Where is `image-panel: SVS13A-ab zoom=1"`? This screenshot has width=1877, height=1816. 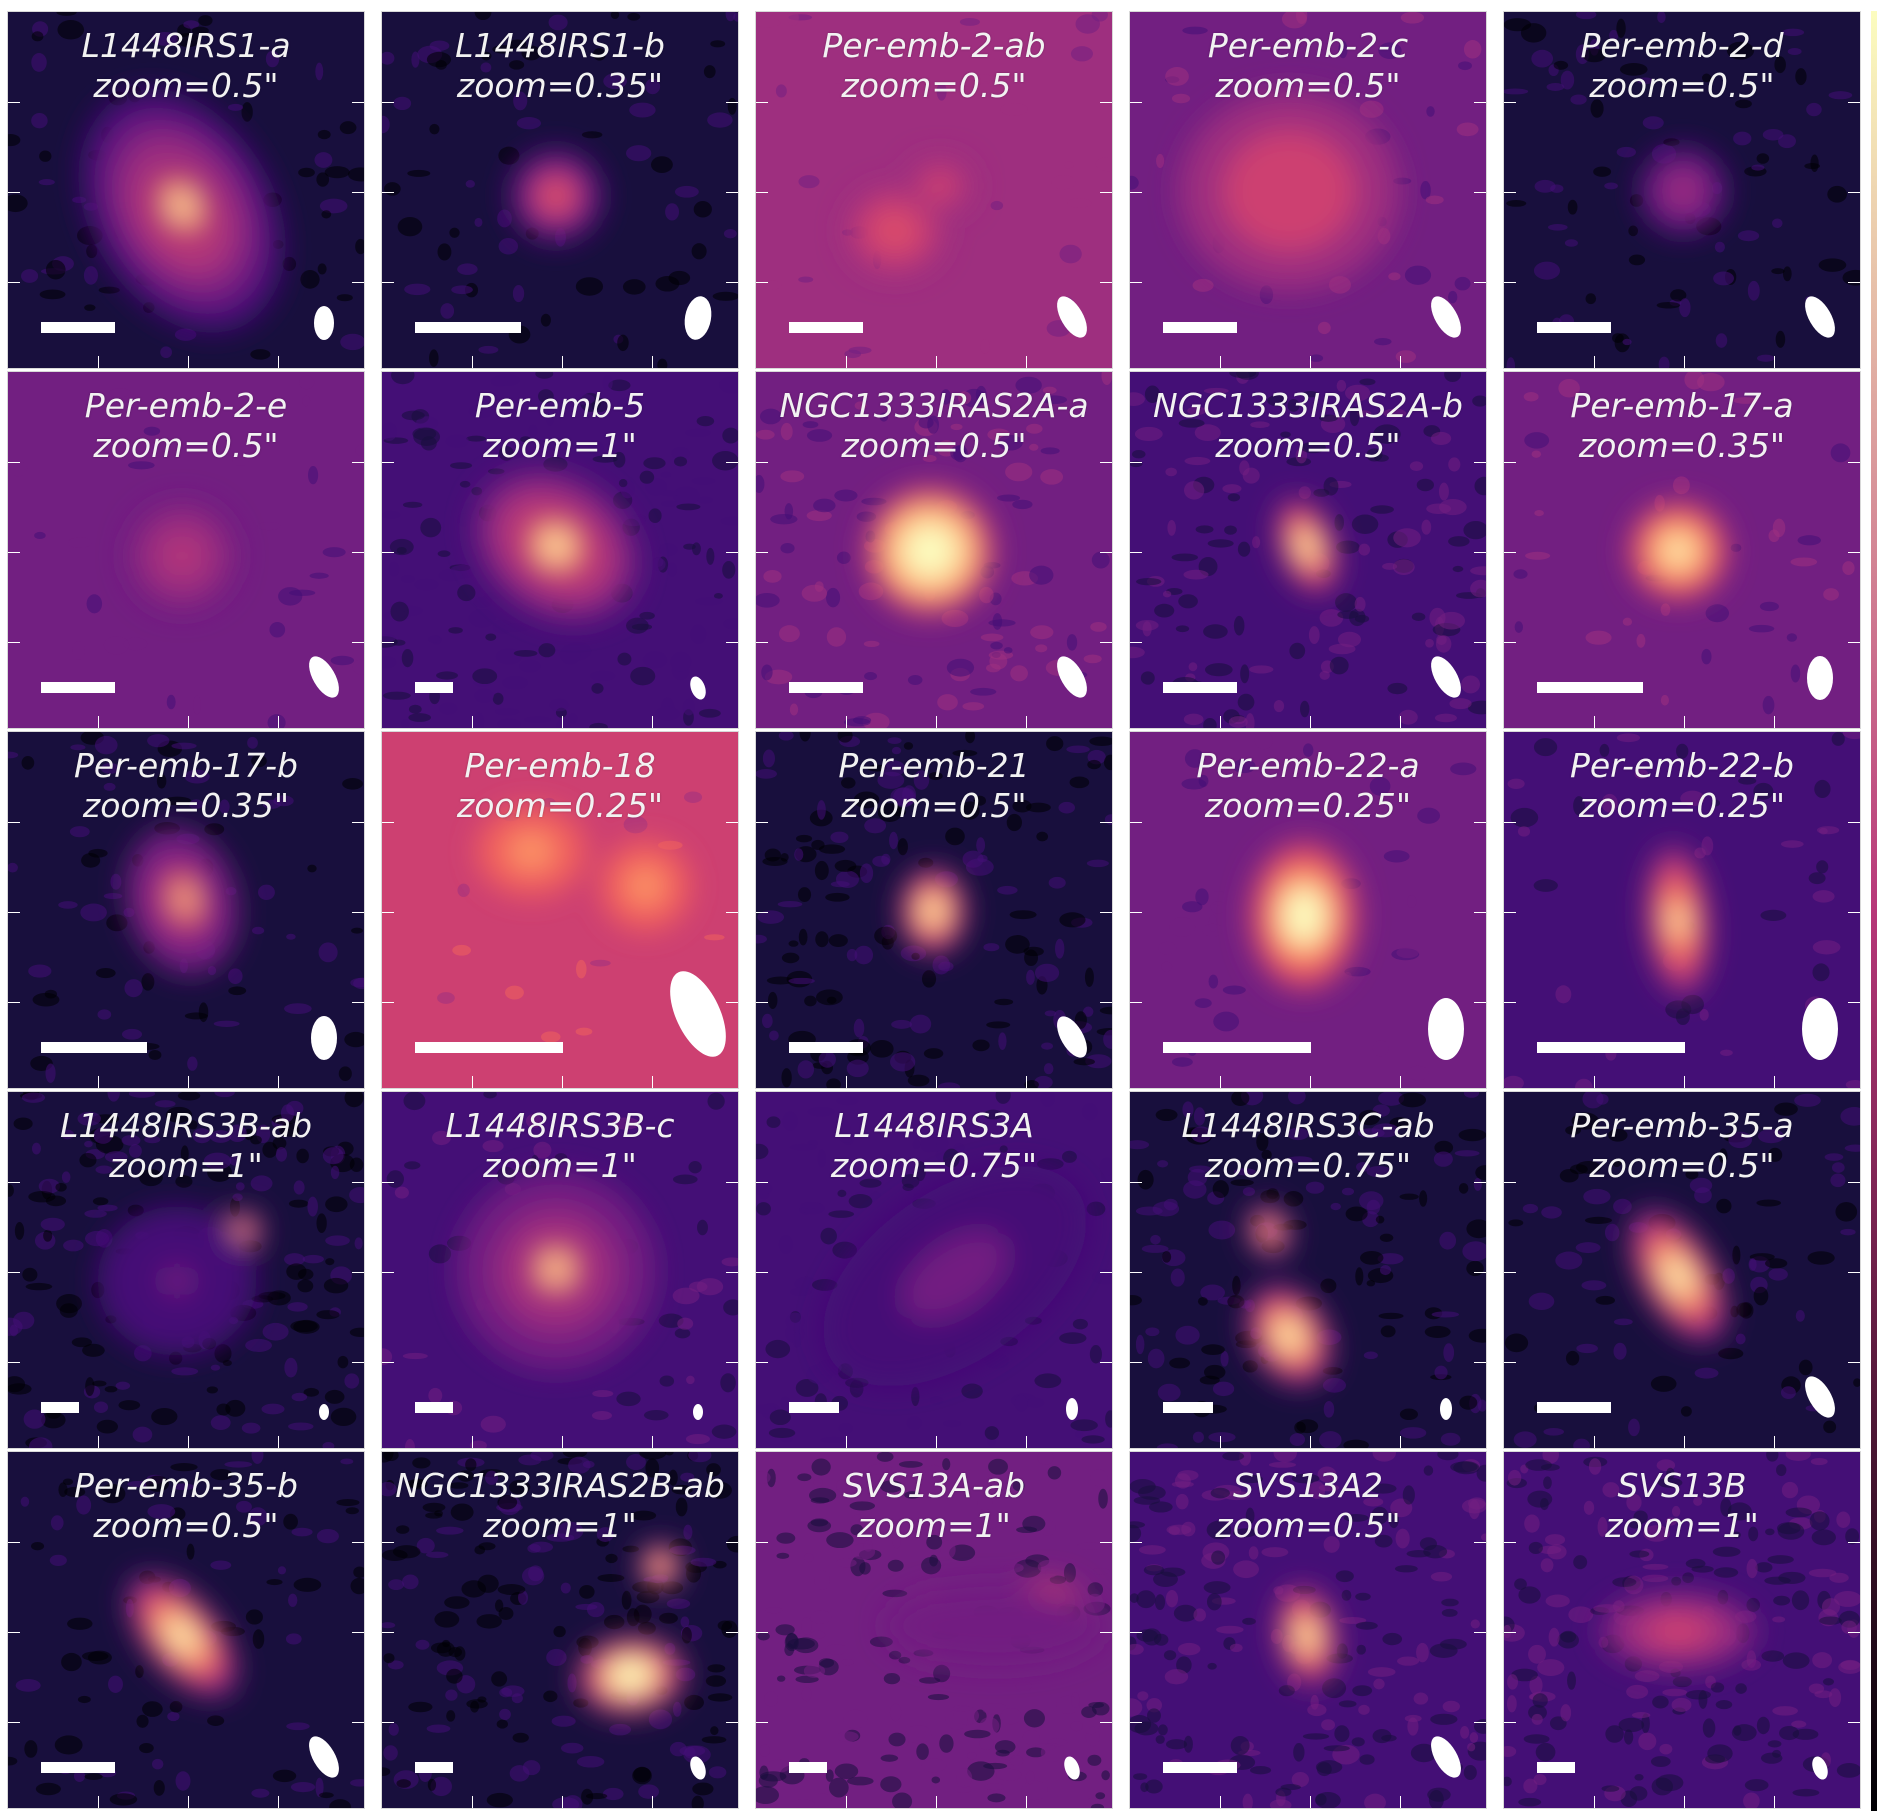
image-panel: SVS13A-ab zoom=1" is located at coordinates (934, 1630).